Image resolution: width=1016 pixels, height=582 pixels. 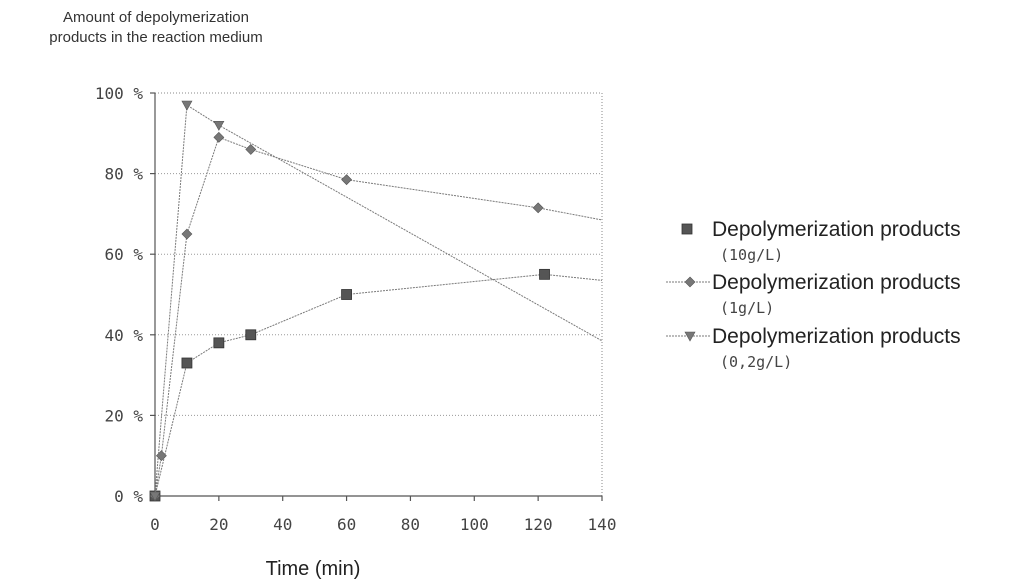 I want to click on legend-sublabel: (10g/L), so click(x=751, y=255).